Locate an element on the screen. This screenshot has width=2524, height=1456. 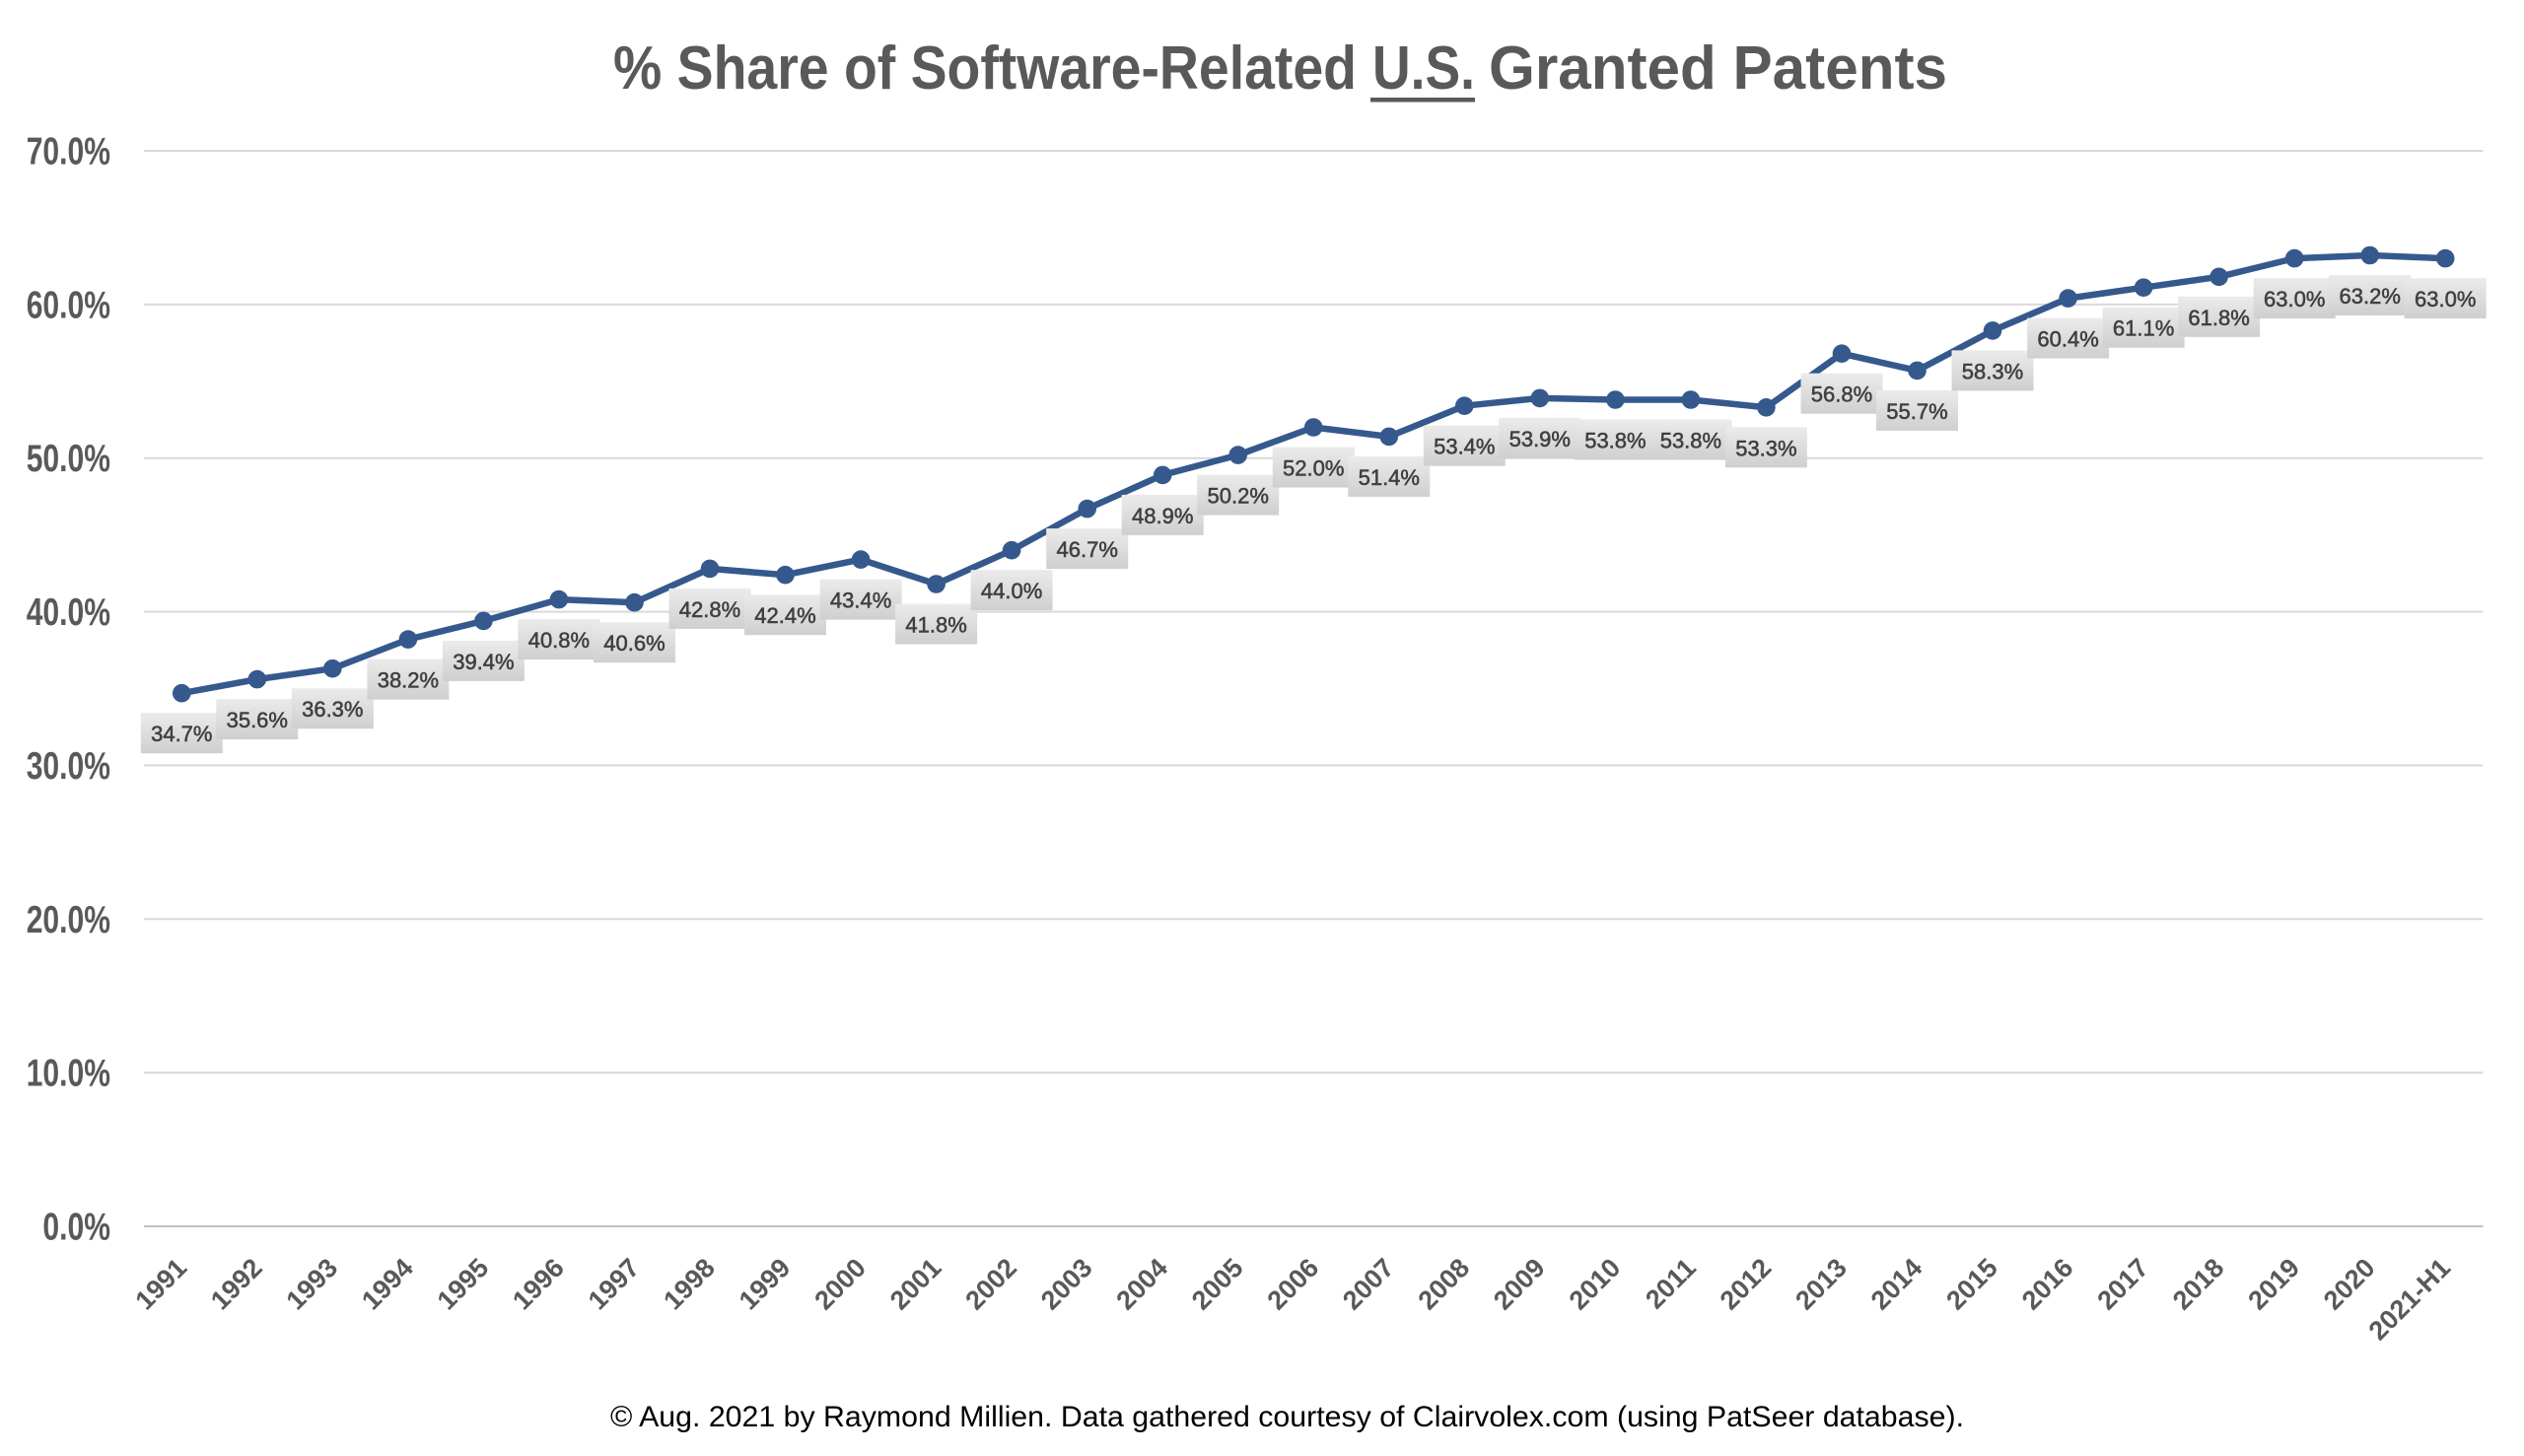
svg-text: 44.0% is located at coordinates (1011, 591).